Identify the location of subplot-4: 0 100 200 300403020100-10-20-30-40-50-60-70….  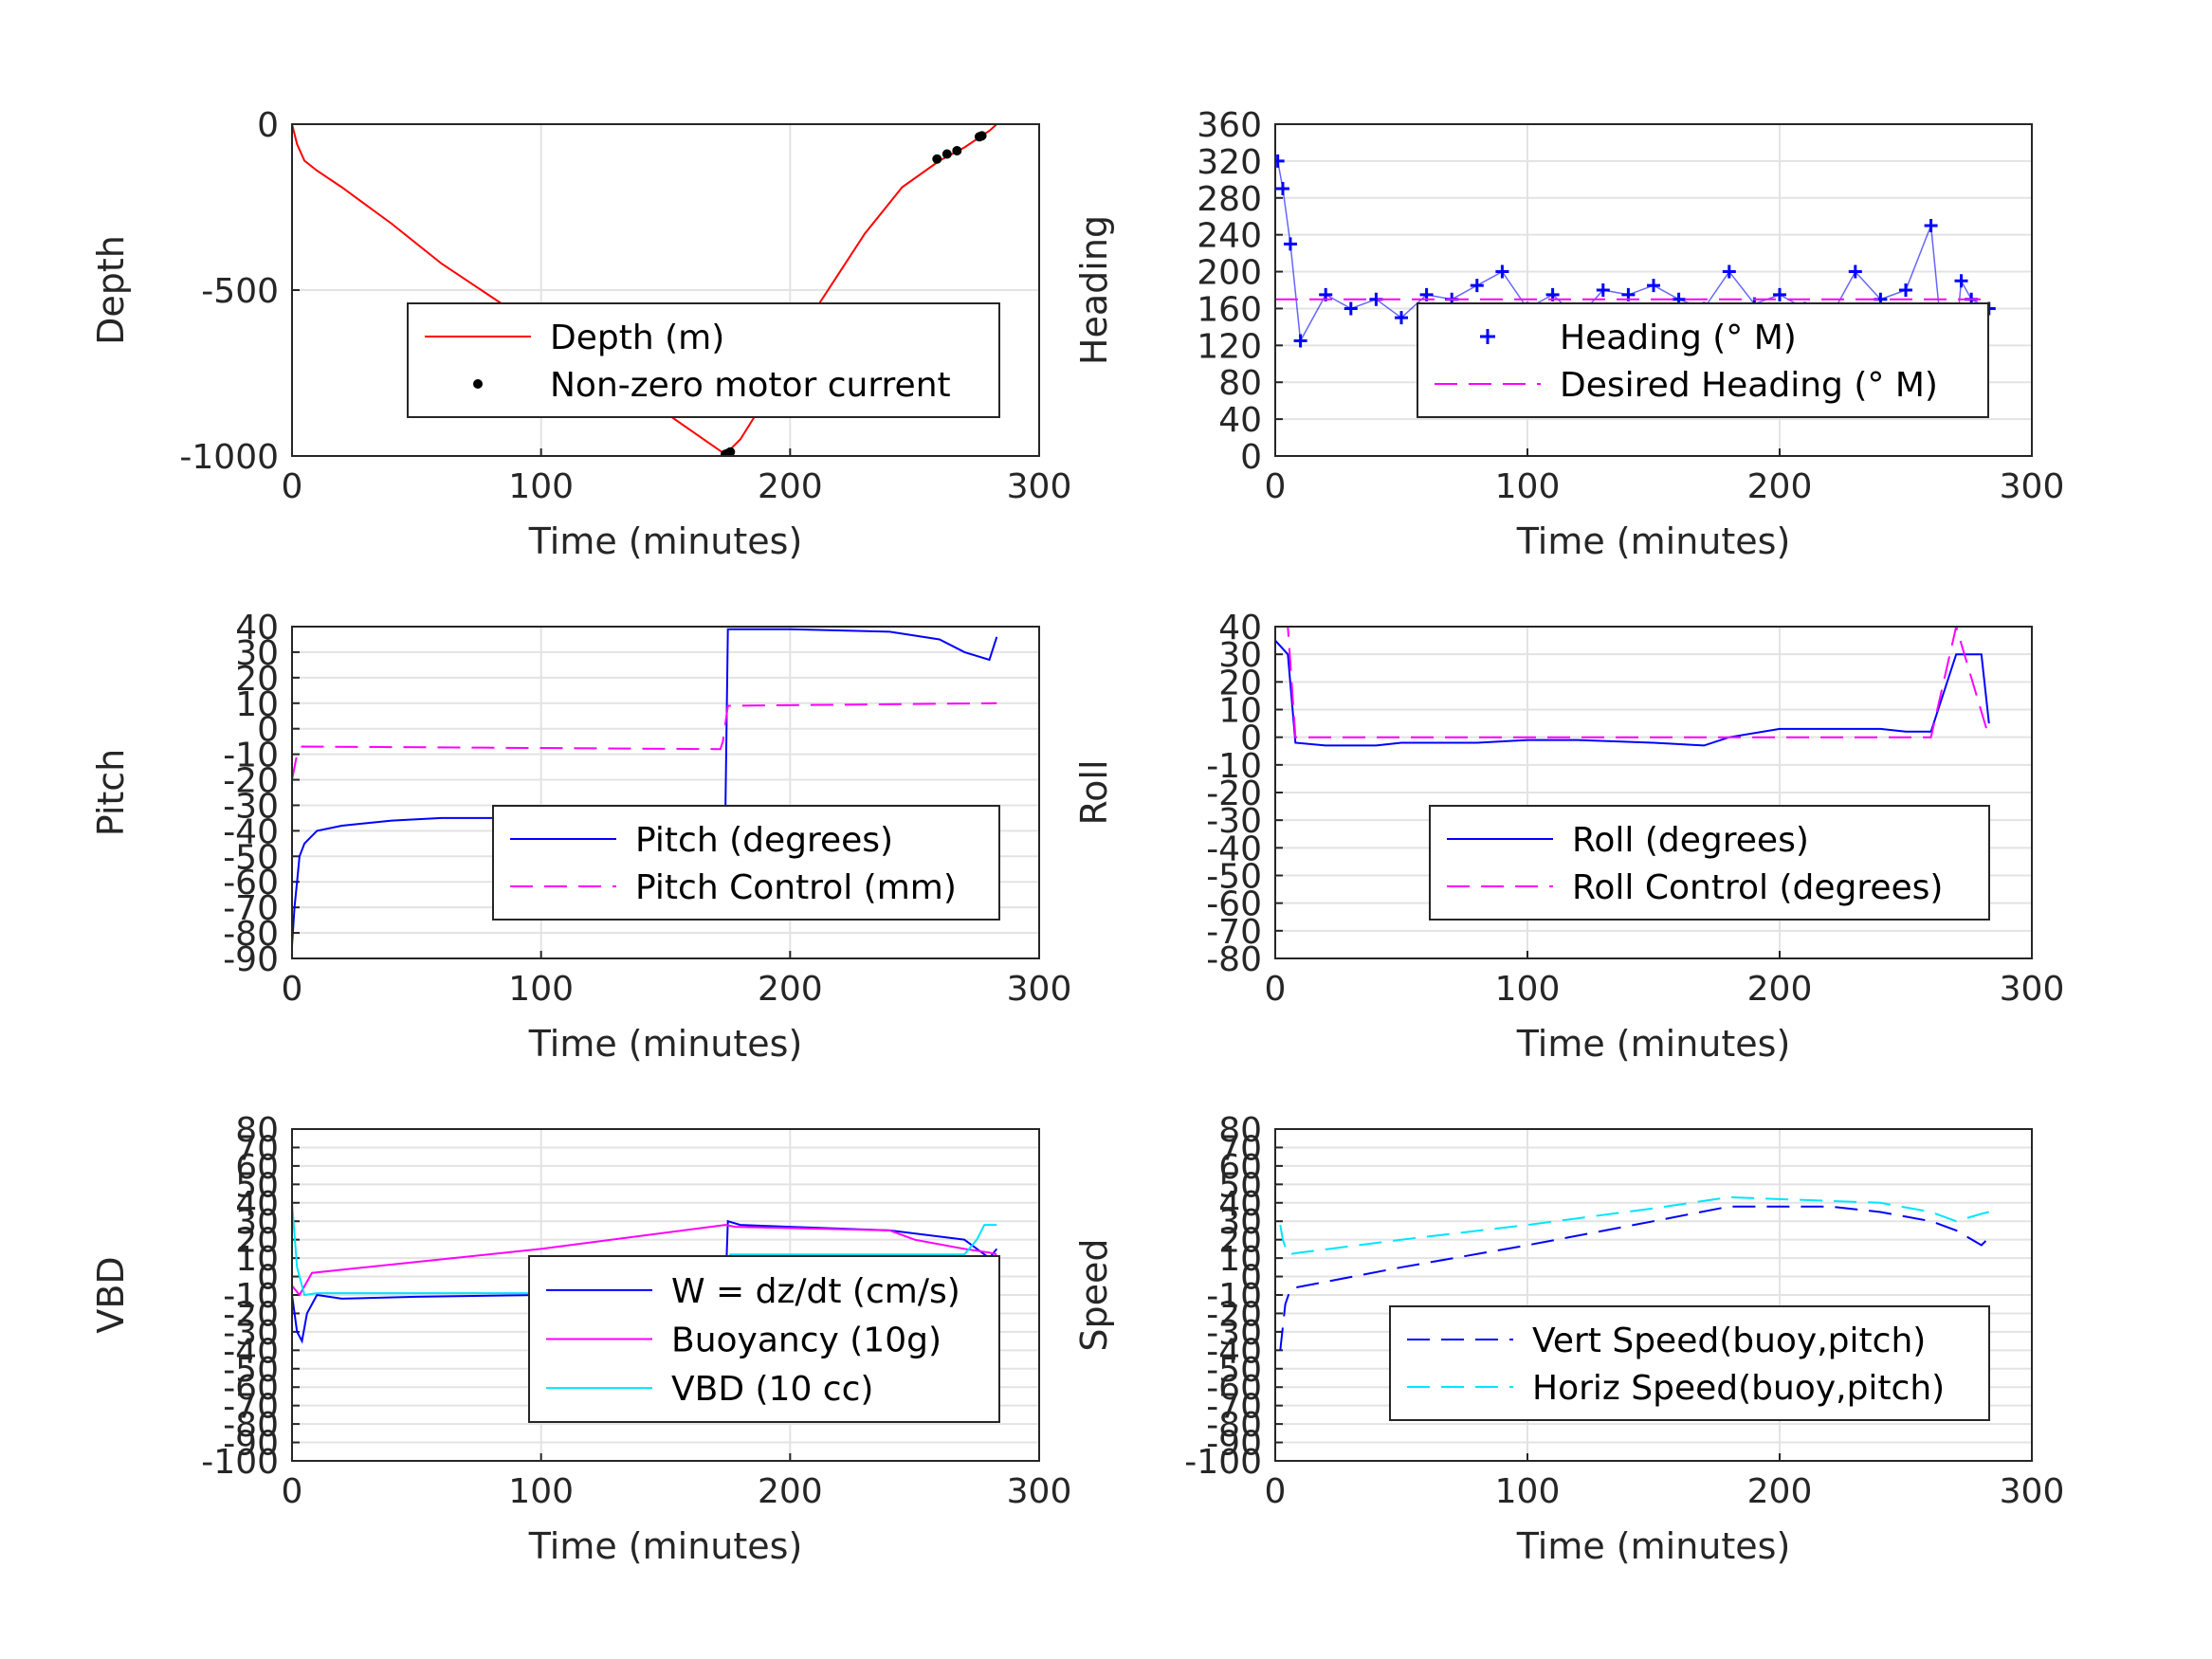
(1568, 837).